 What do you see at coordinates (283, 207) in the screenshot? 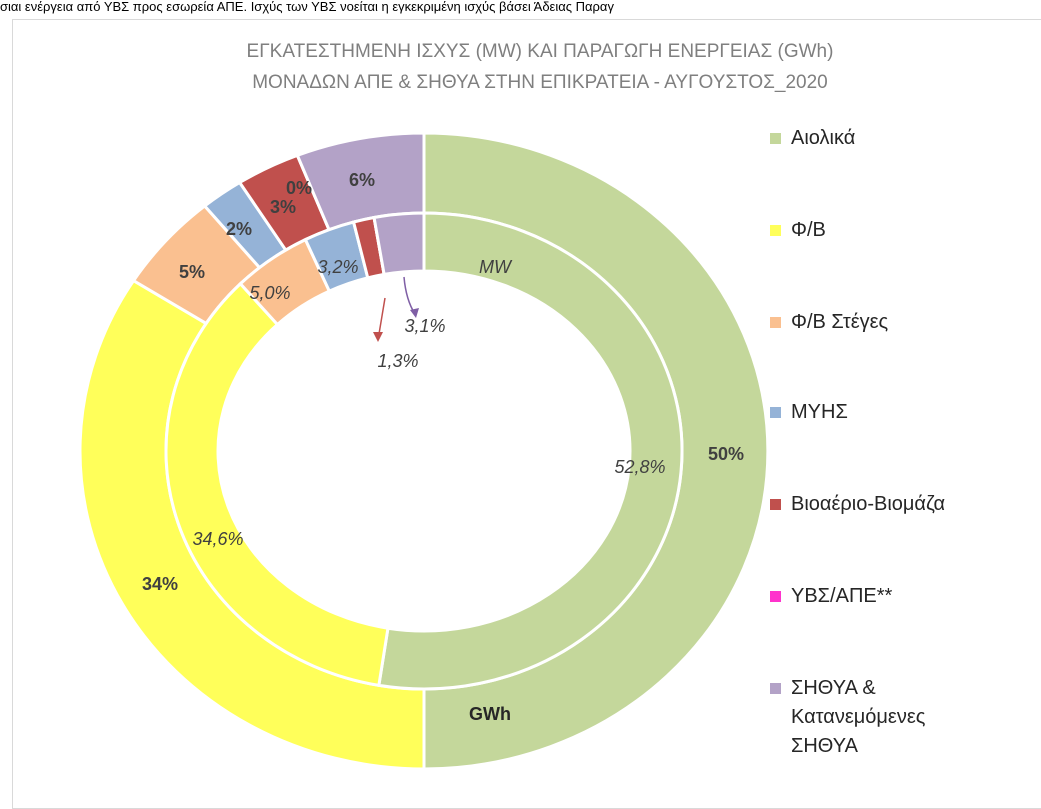
I see `data-label: 3%` at bounding box center [283, 207].